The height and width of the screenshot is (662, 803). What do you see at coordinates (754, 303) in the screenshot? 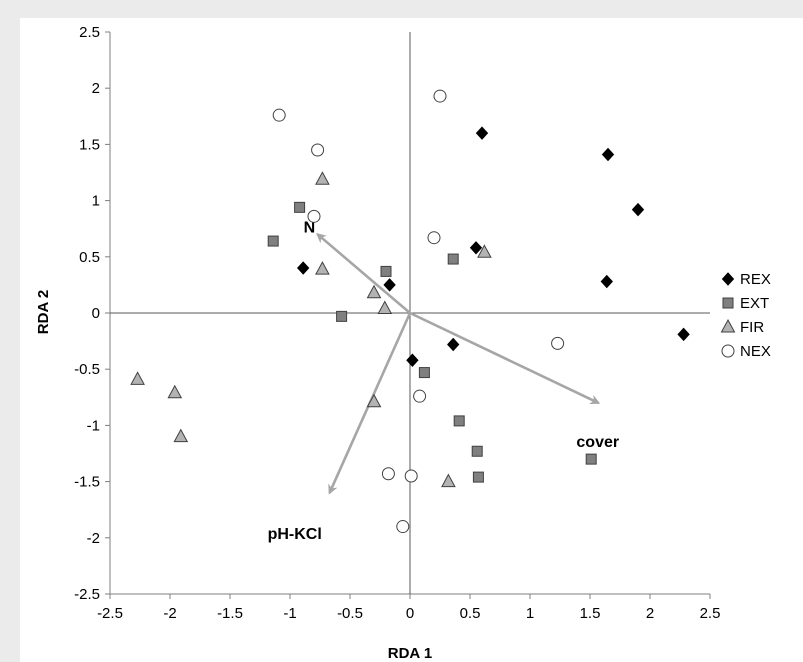
I see `legend-label-ext: EXT` at bounding box center [754, 303].